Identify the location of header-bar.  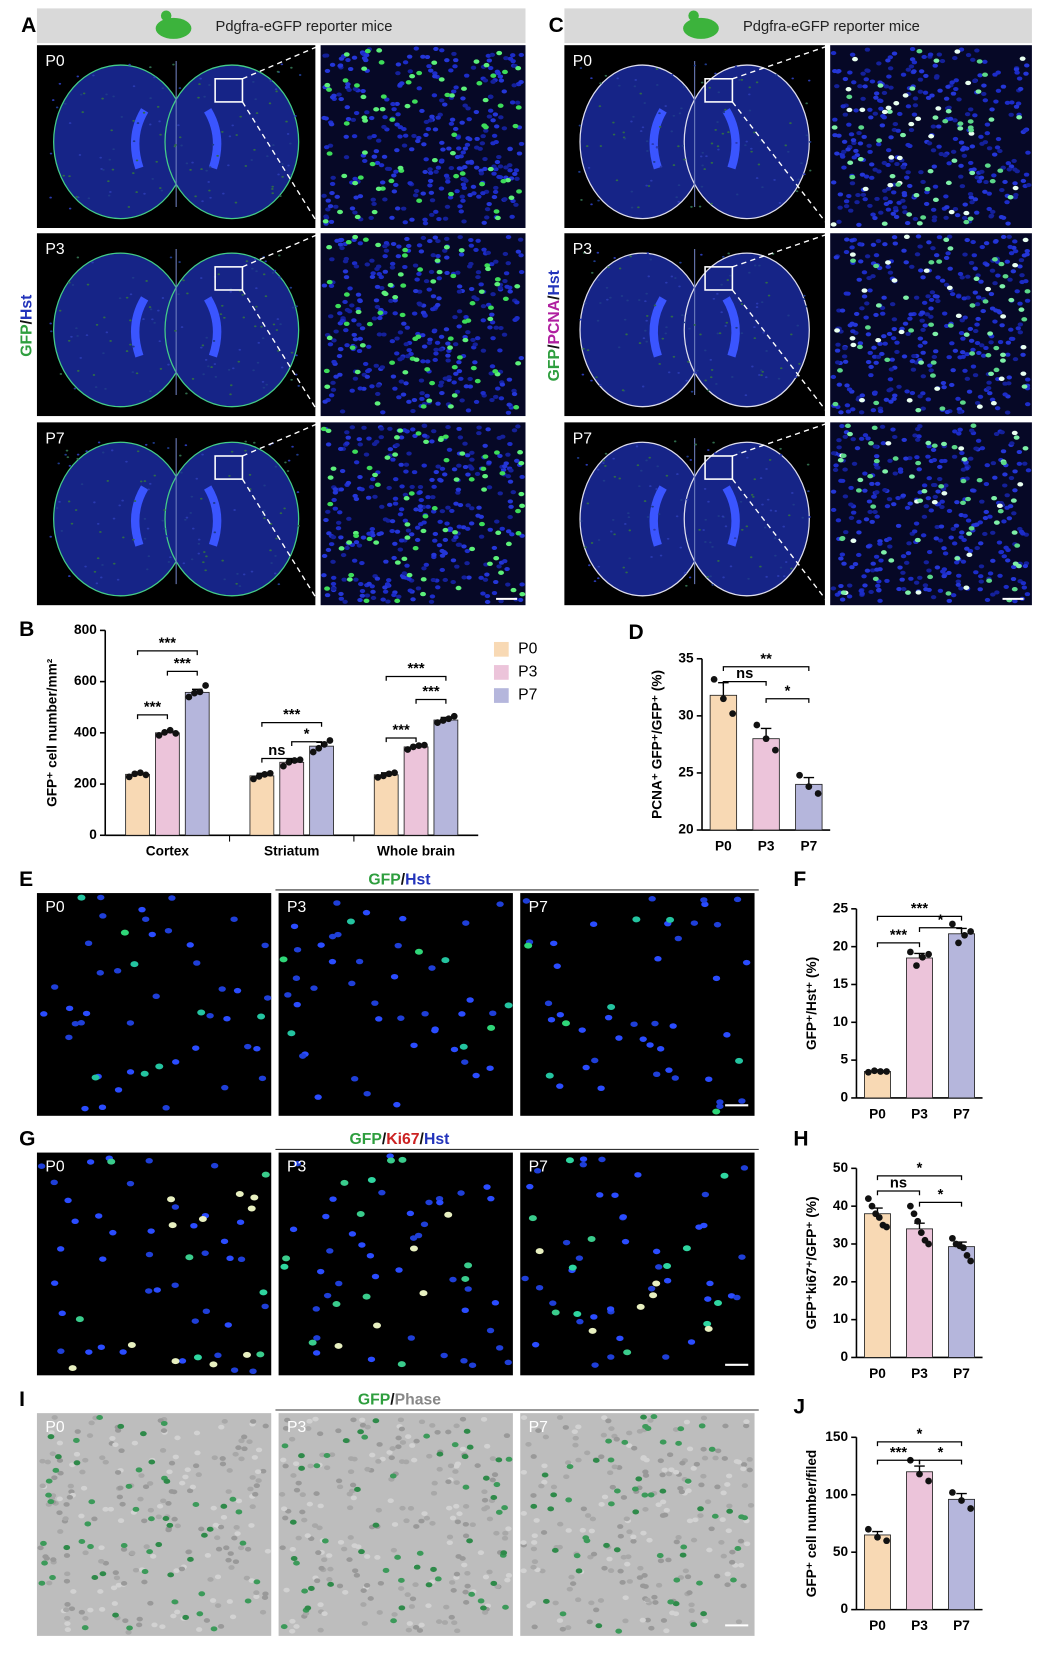
(281, 26).